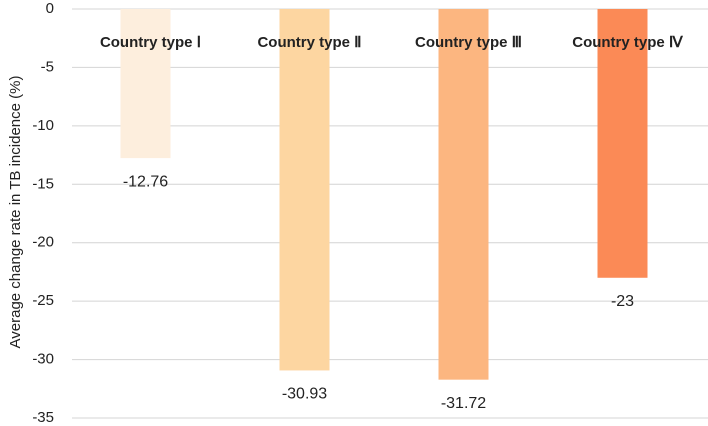 The image size is (708, 426). I want to click on y-tick-label: -30, so click(43, 359).